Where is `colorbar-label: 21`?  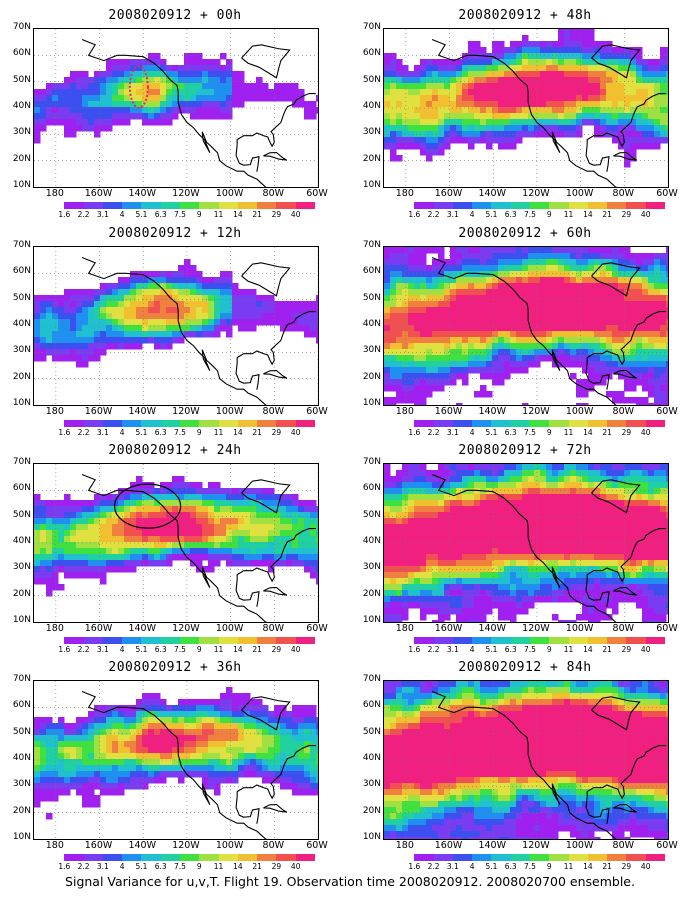 colorbar-label: 21 is located at coordinates (607, 214).